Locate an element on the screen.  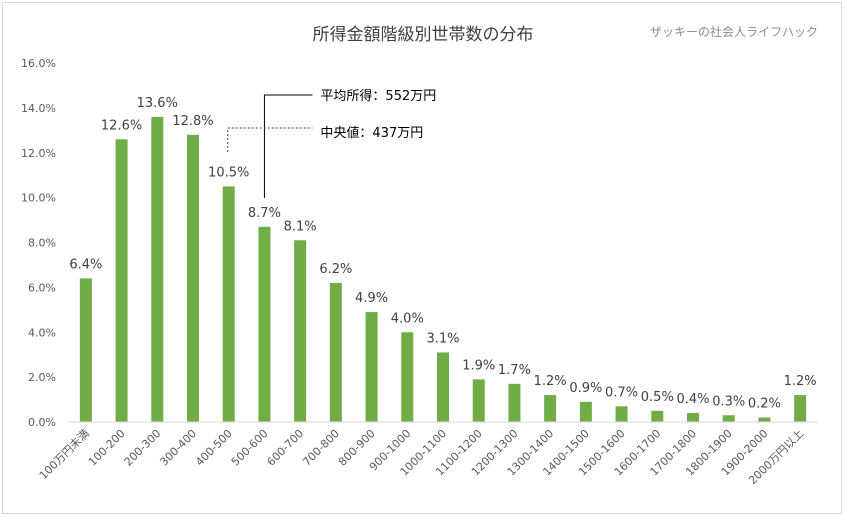
data-label: 0.7% is located at coordinates (621, 392).